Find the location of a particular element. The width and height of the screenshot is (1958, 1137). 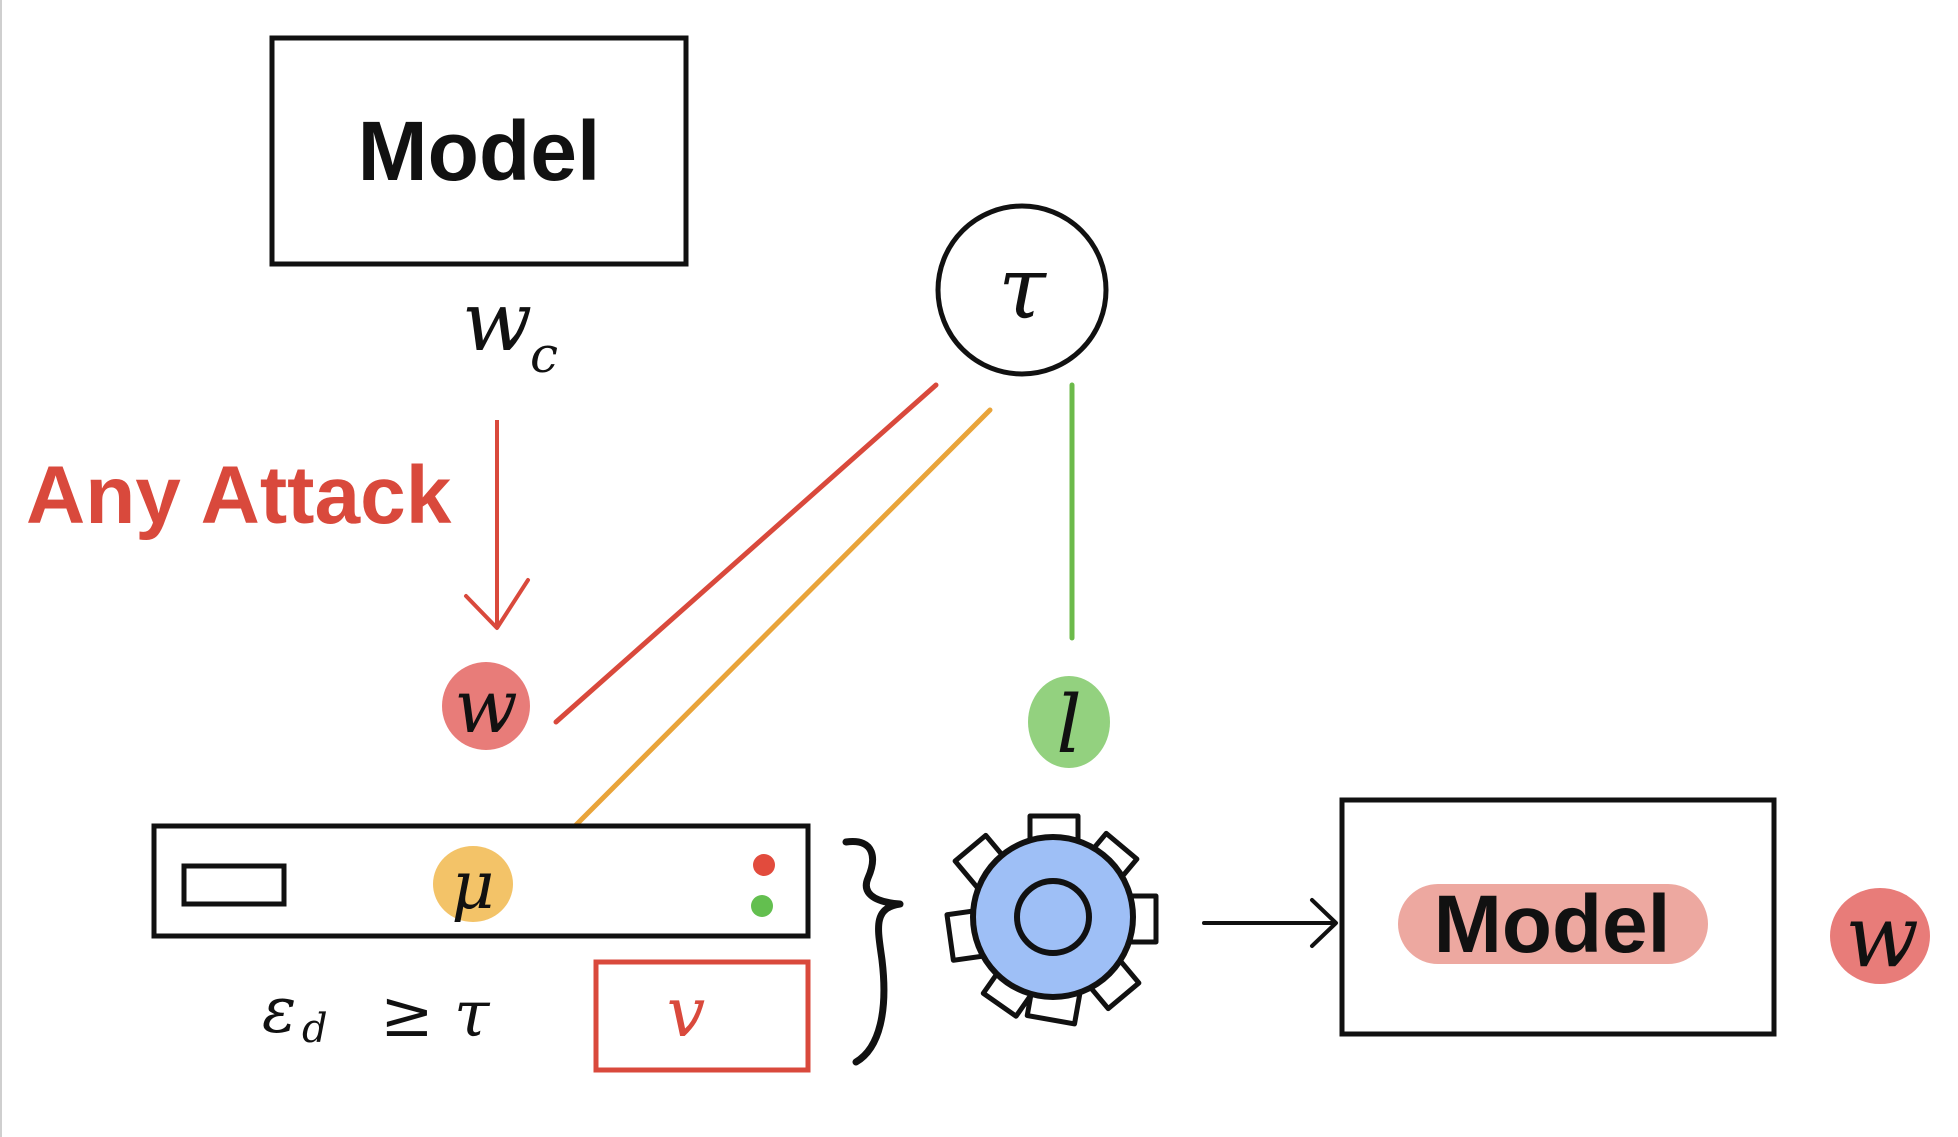

tau-node: τ is located at coordinates (1022, 290).